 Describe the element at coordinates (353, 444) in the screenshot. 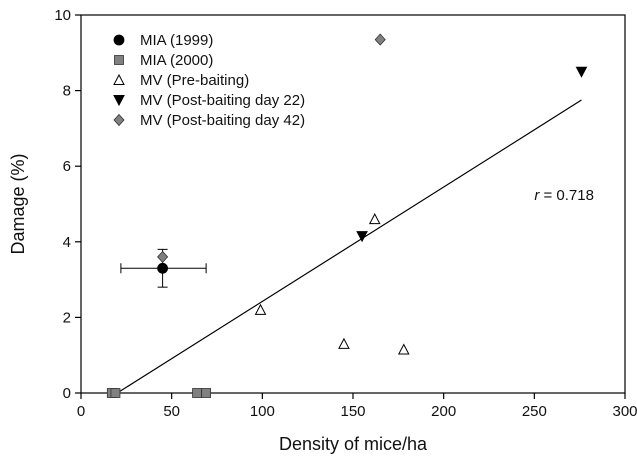

I see `x-axis-label: Density of mice/ha` at that location.